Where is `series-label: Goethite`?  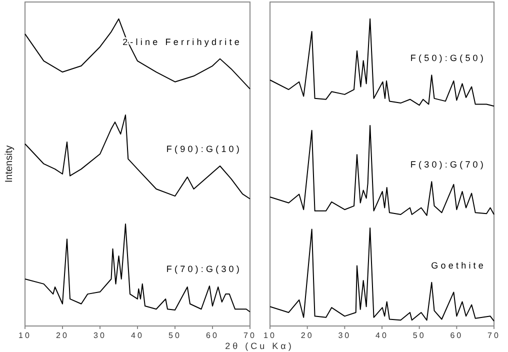
series-label: Goethite is located at coordinates (458, 265).